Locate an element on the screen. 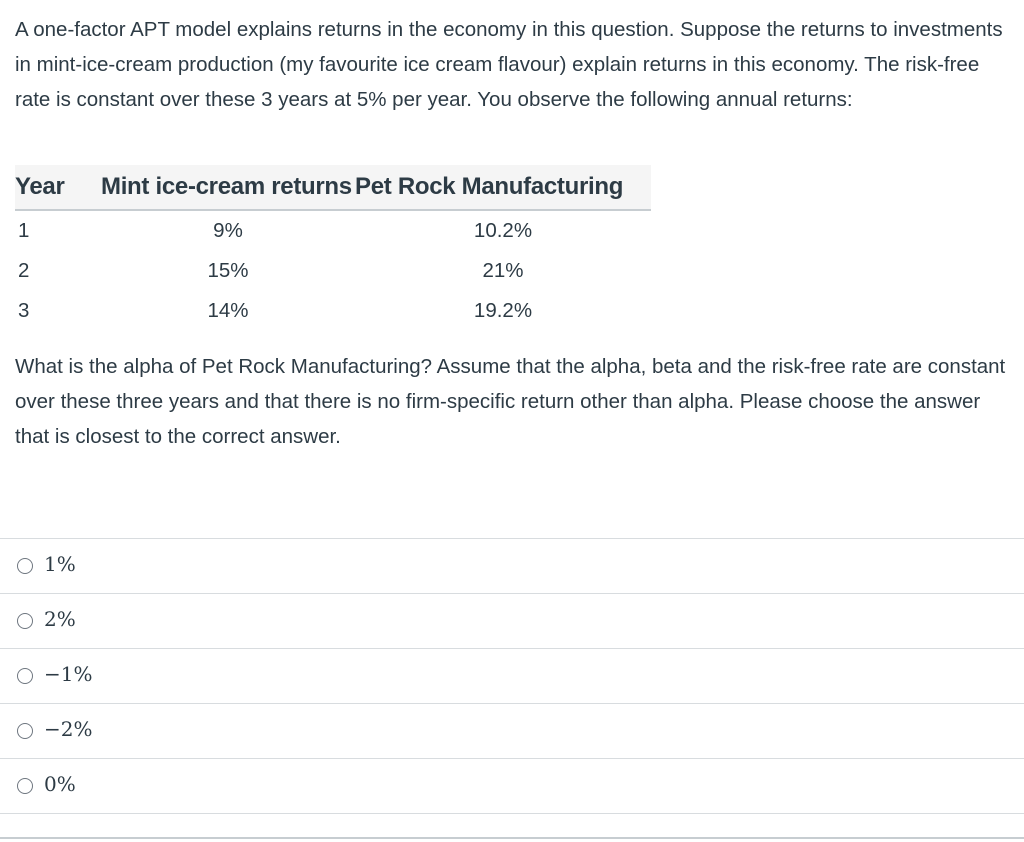 The height and width of the screenshot is (842, 1024). cell-year: 3 is located at coordinates (24, 310).